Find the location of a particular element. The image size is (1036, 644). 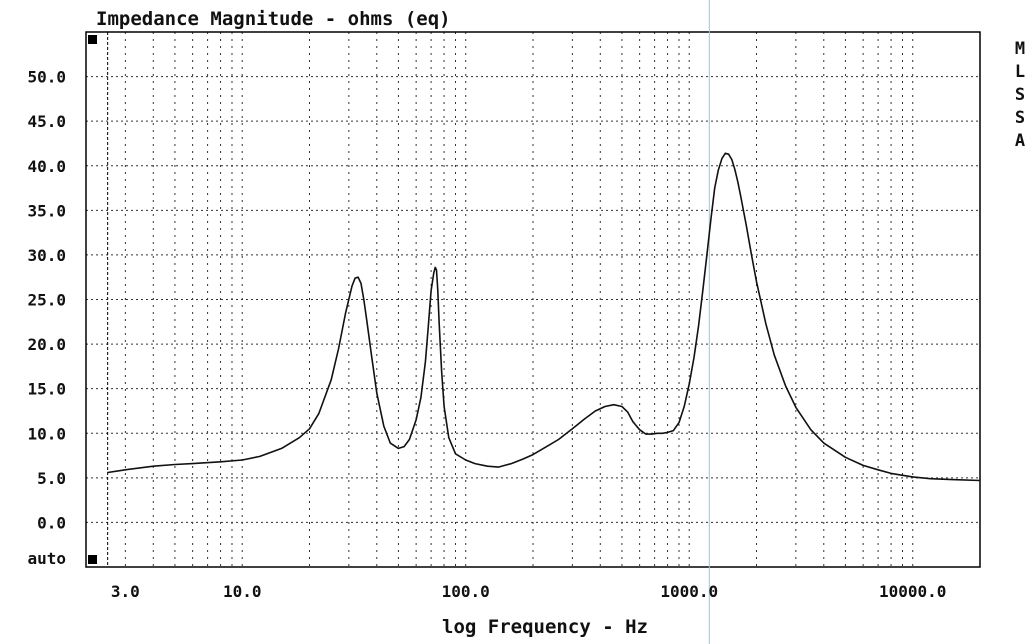

bottom-marker-square is located at coordinates (92, 559).